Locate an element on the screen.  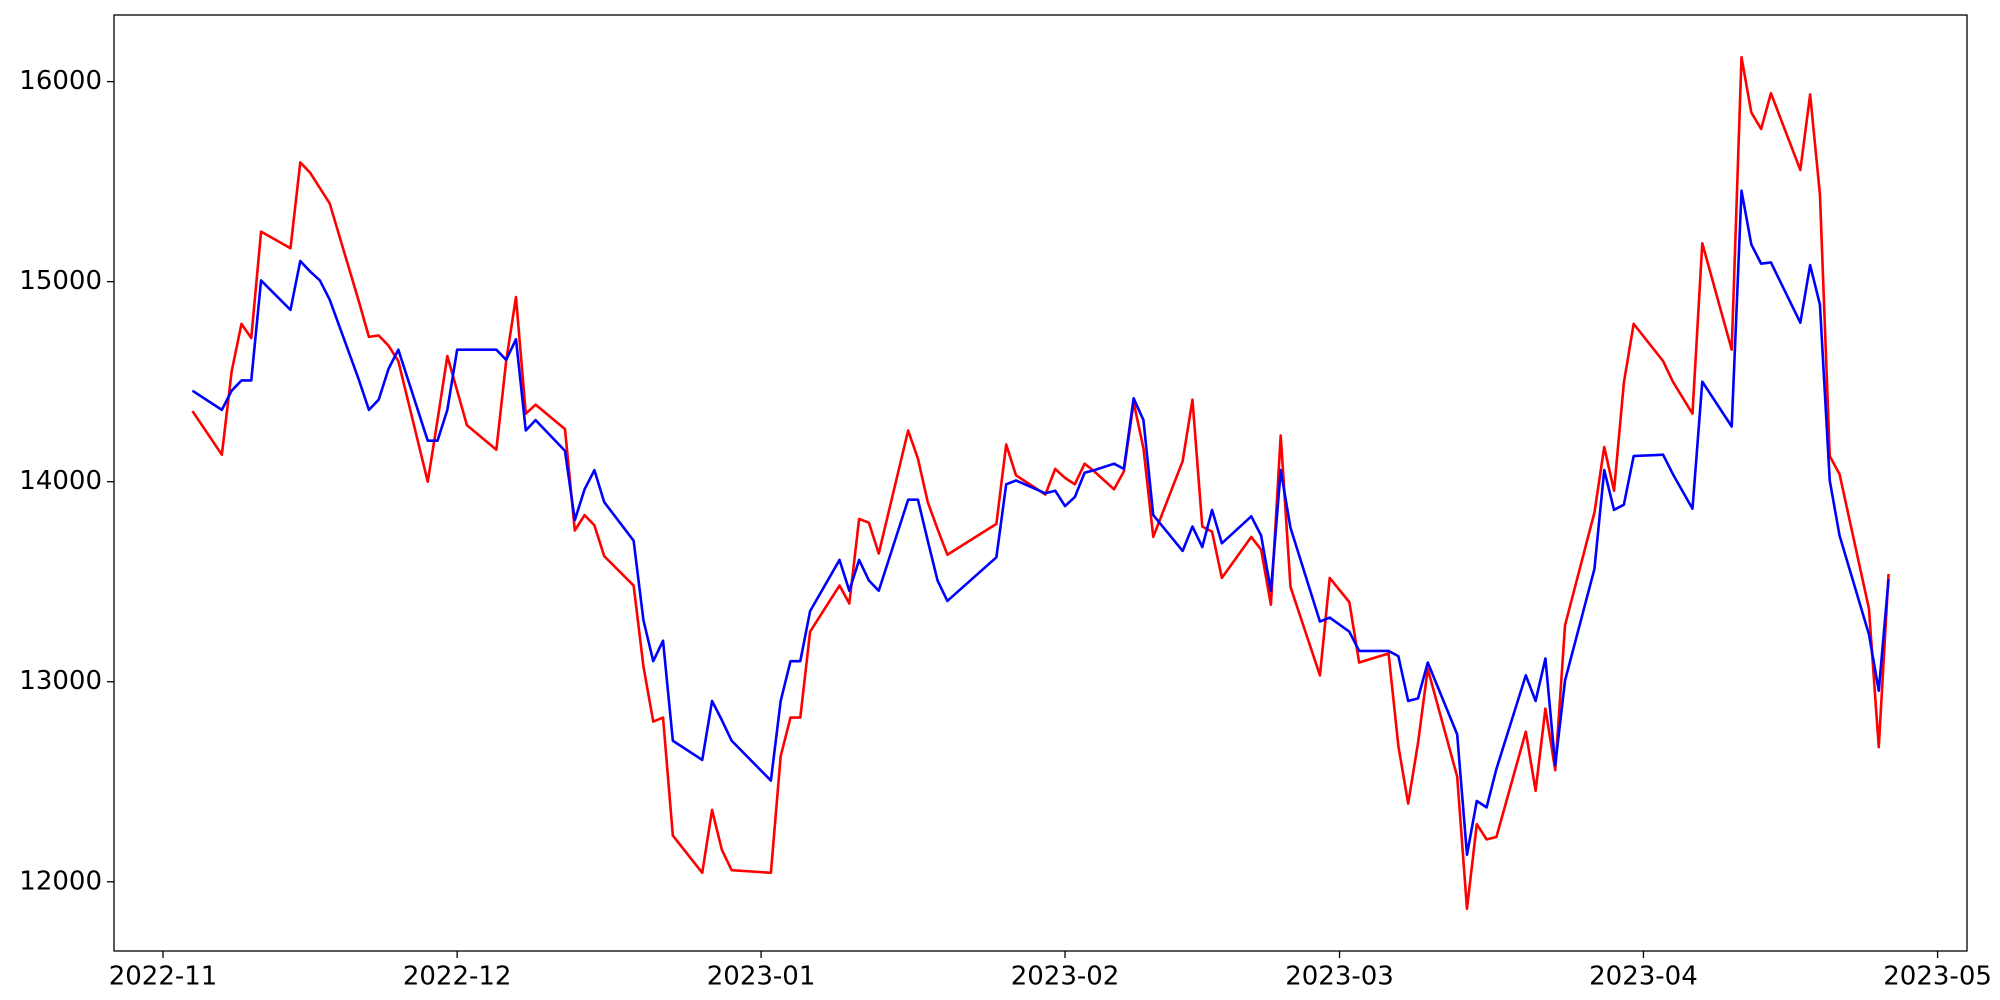
x-tick-label: 2023-03 is located at coordinates (1339, 977).